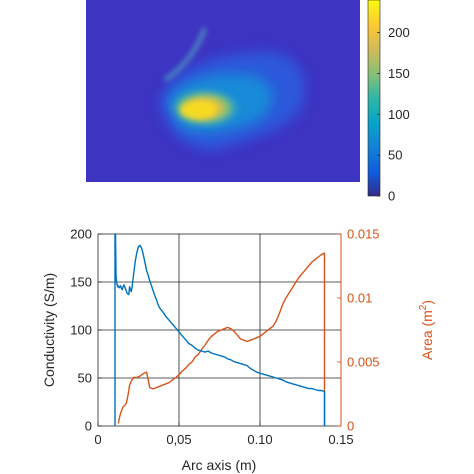 This screenshot has height=474, width=474. What do you see at coordinates (350, 426) in the screenshot?
I see `y-right-tick-label: 0` at bounding box center [350, 426].